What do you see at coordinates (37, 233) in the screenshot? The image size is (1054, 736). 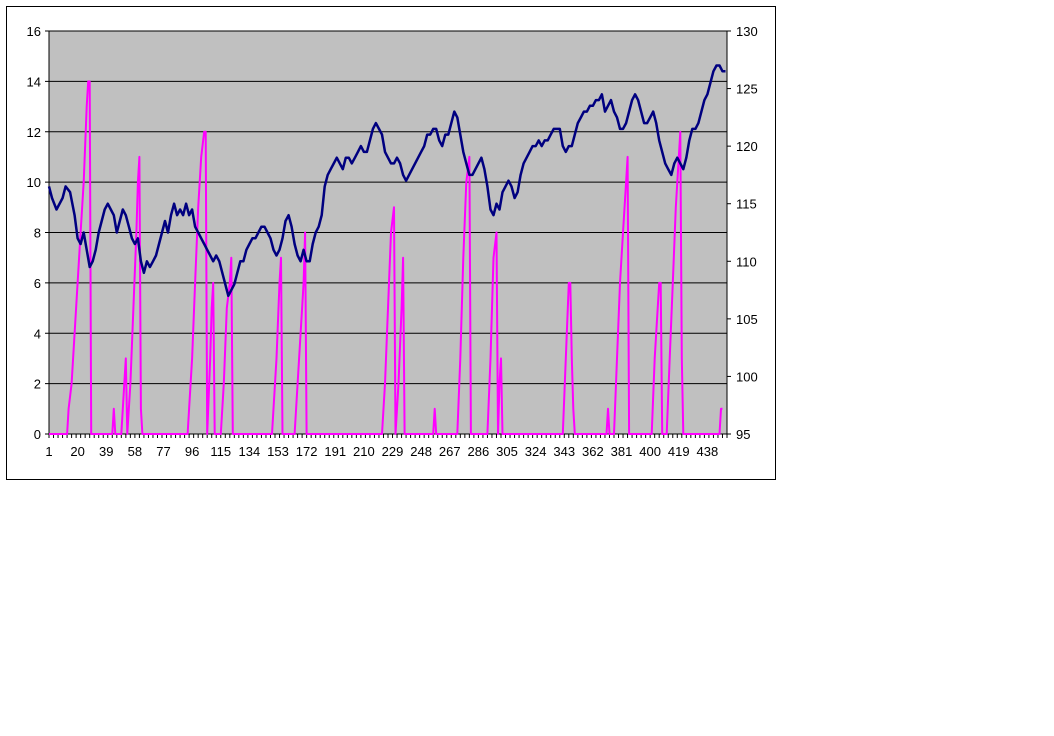 I see `y-left-tick-label: 8` at bounding box center [37, 233].